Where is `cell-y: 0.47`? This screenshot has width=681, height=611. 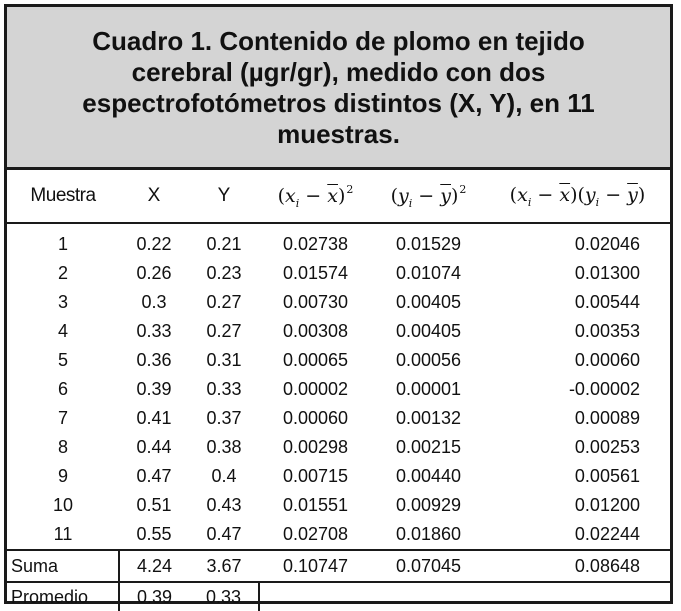 cell-y: 0.47 is located at coordinates (224, 534).